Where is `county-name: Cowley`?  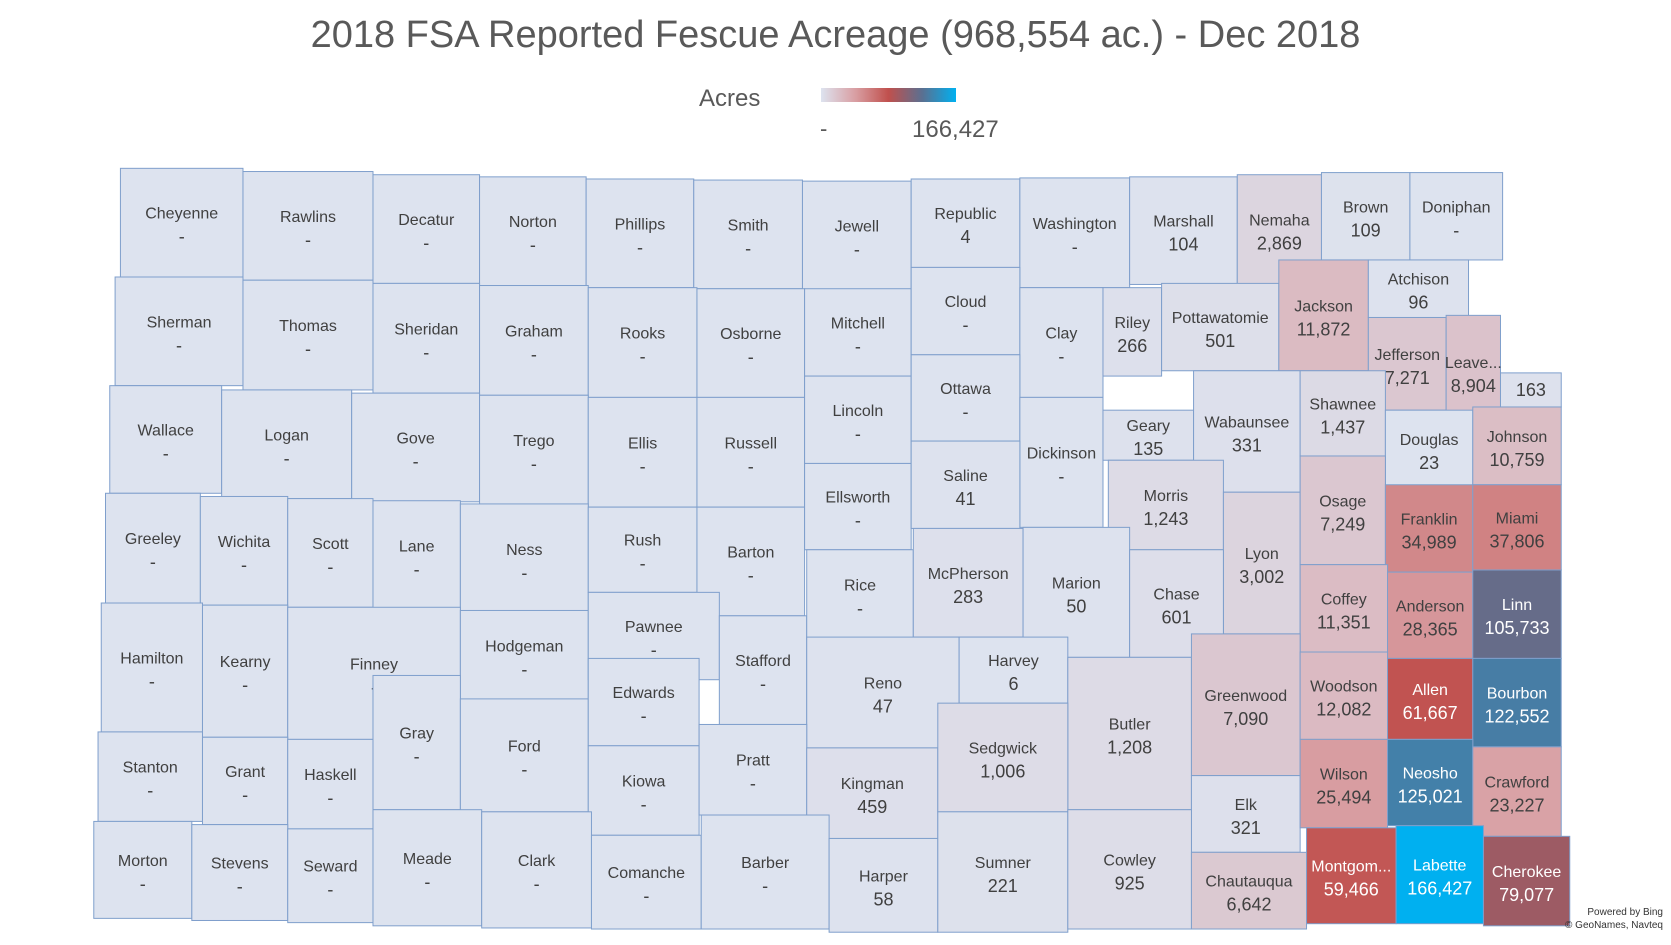 county-name: Cowley is located at coordinates (1129, 860).